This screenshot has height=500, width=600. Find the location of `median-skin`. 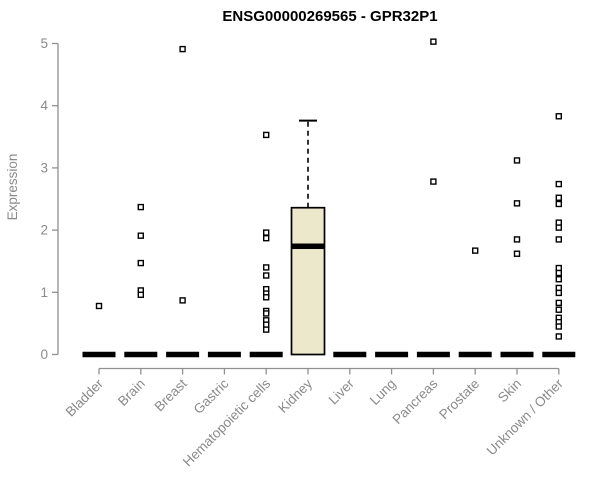

median-skin is located at coordinates (517, 354).